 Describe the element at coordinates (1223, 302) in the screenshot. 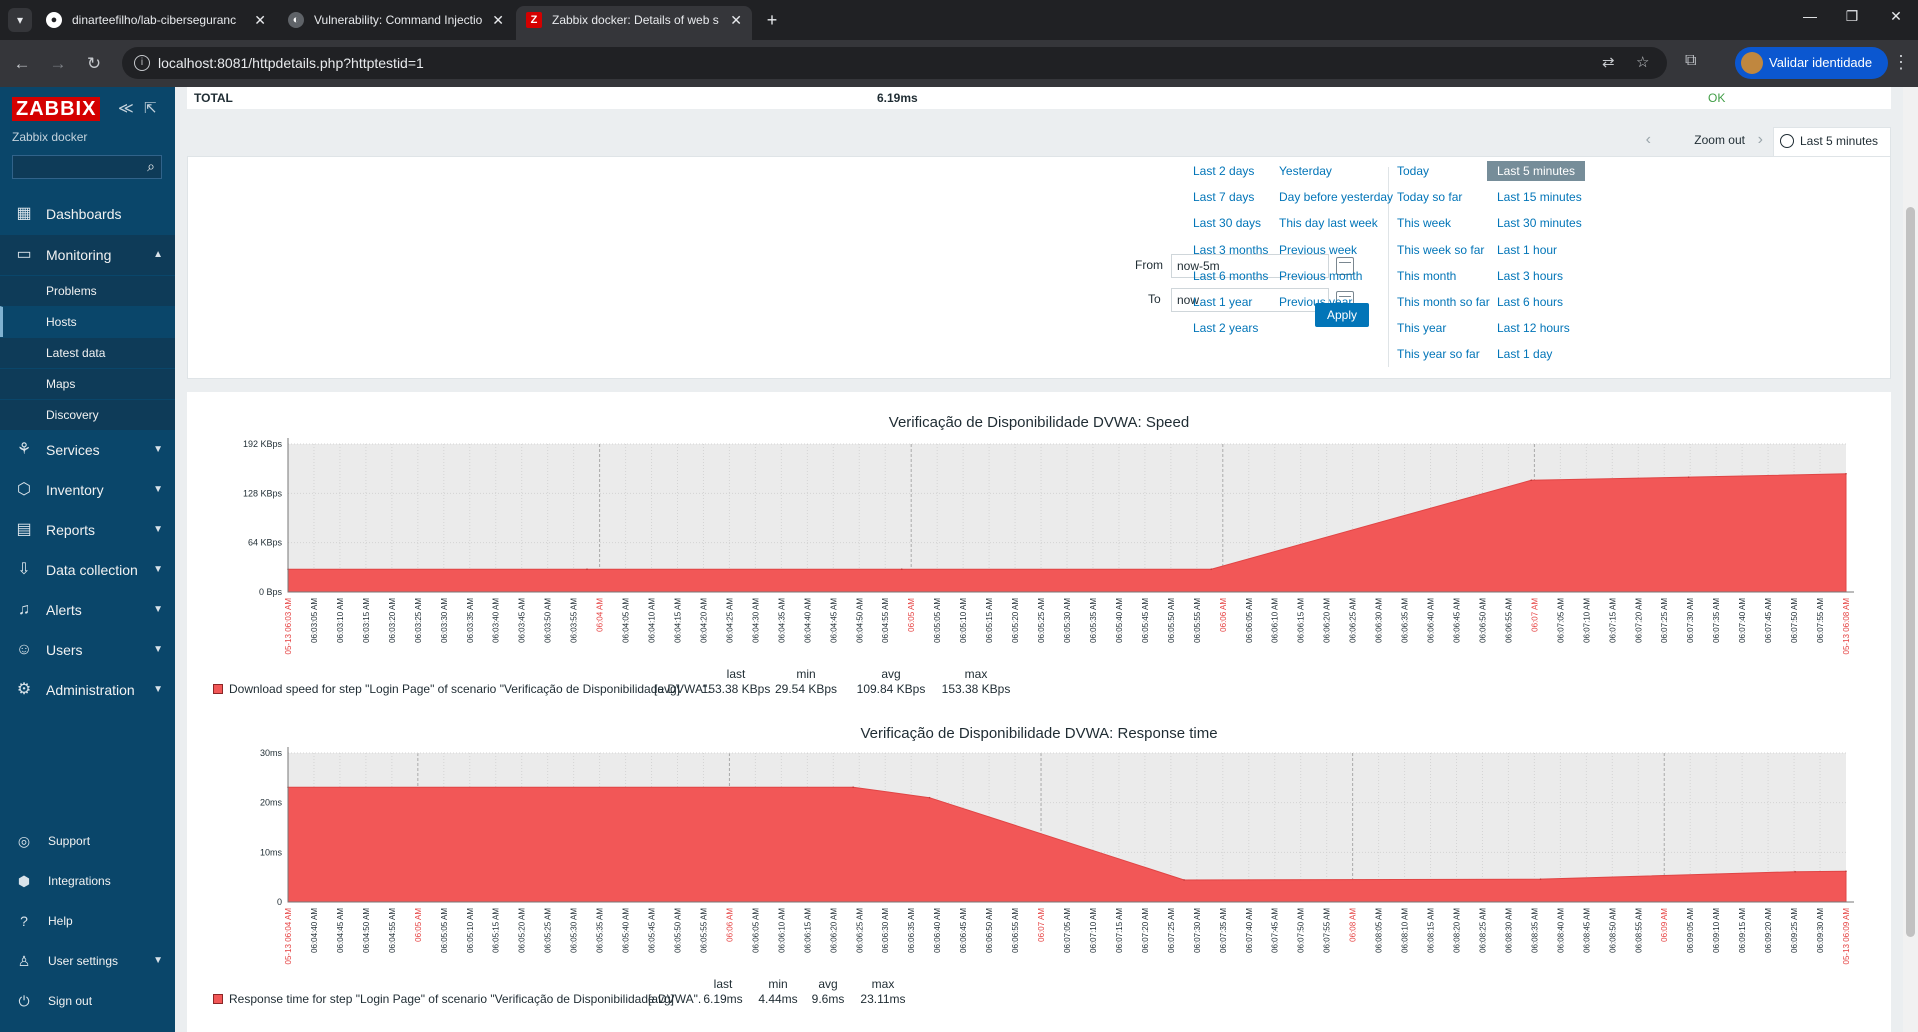

I see `quick-range-link: Last 1 year` at that location.